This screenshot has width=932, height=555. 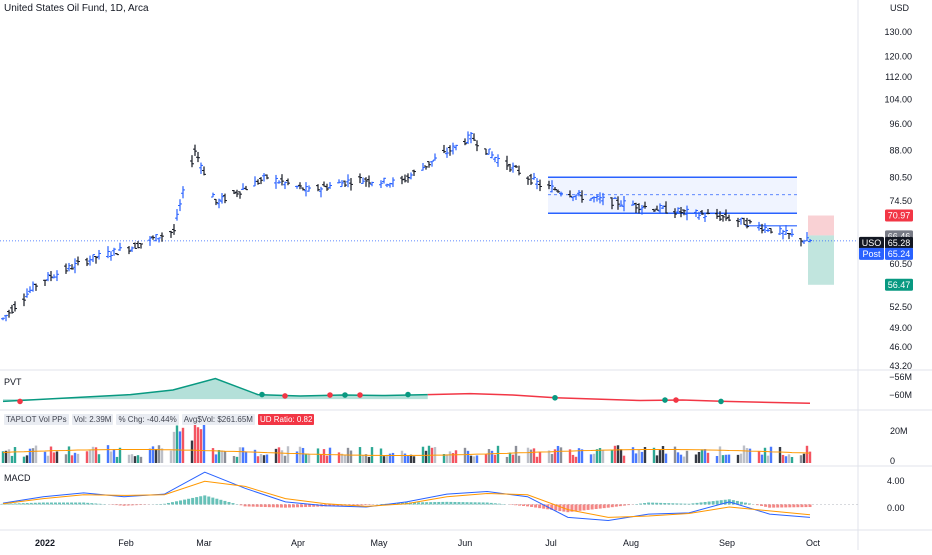 What do you see at coordinates (631, 543) in the screenshot?
I see `time-axis-label: Aug` at bounding box center [631, 543].